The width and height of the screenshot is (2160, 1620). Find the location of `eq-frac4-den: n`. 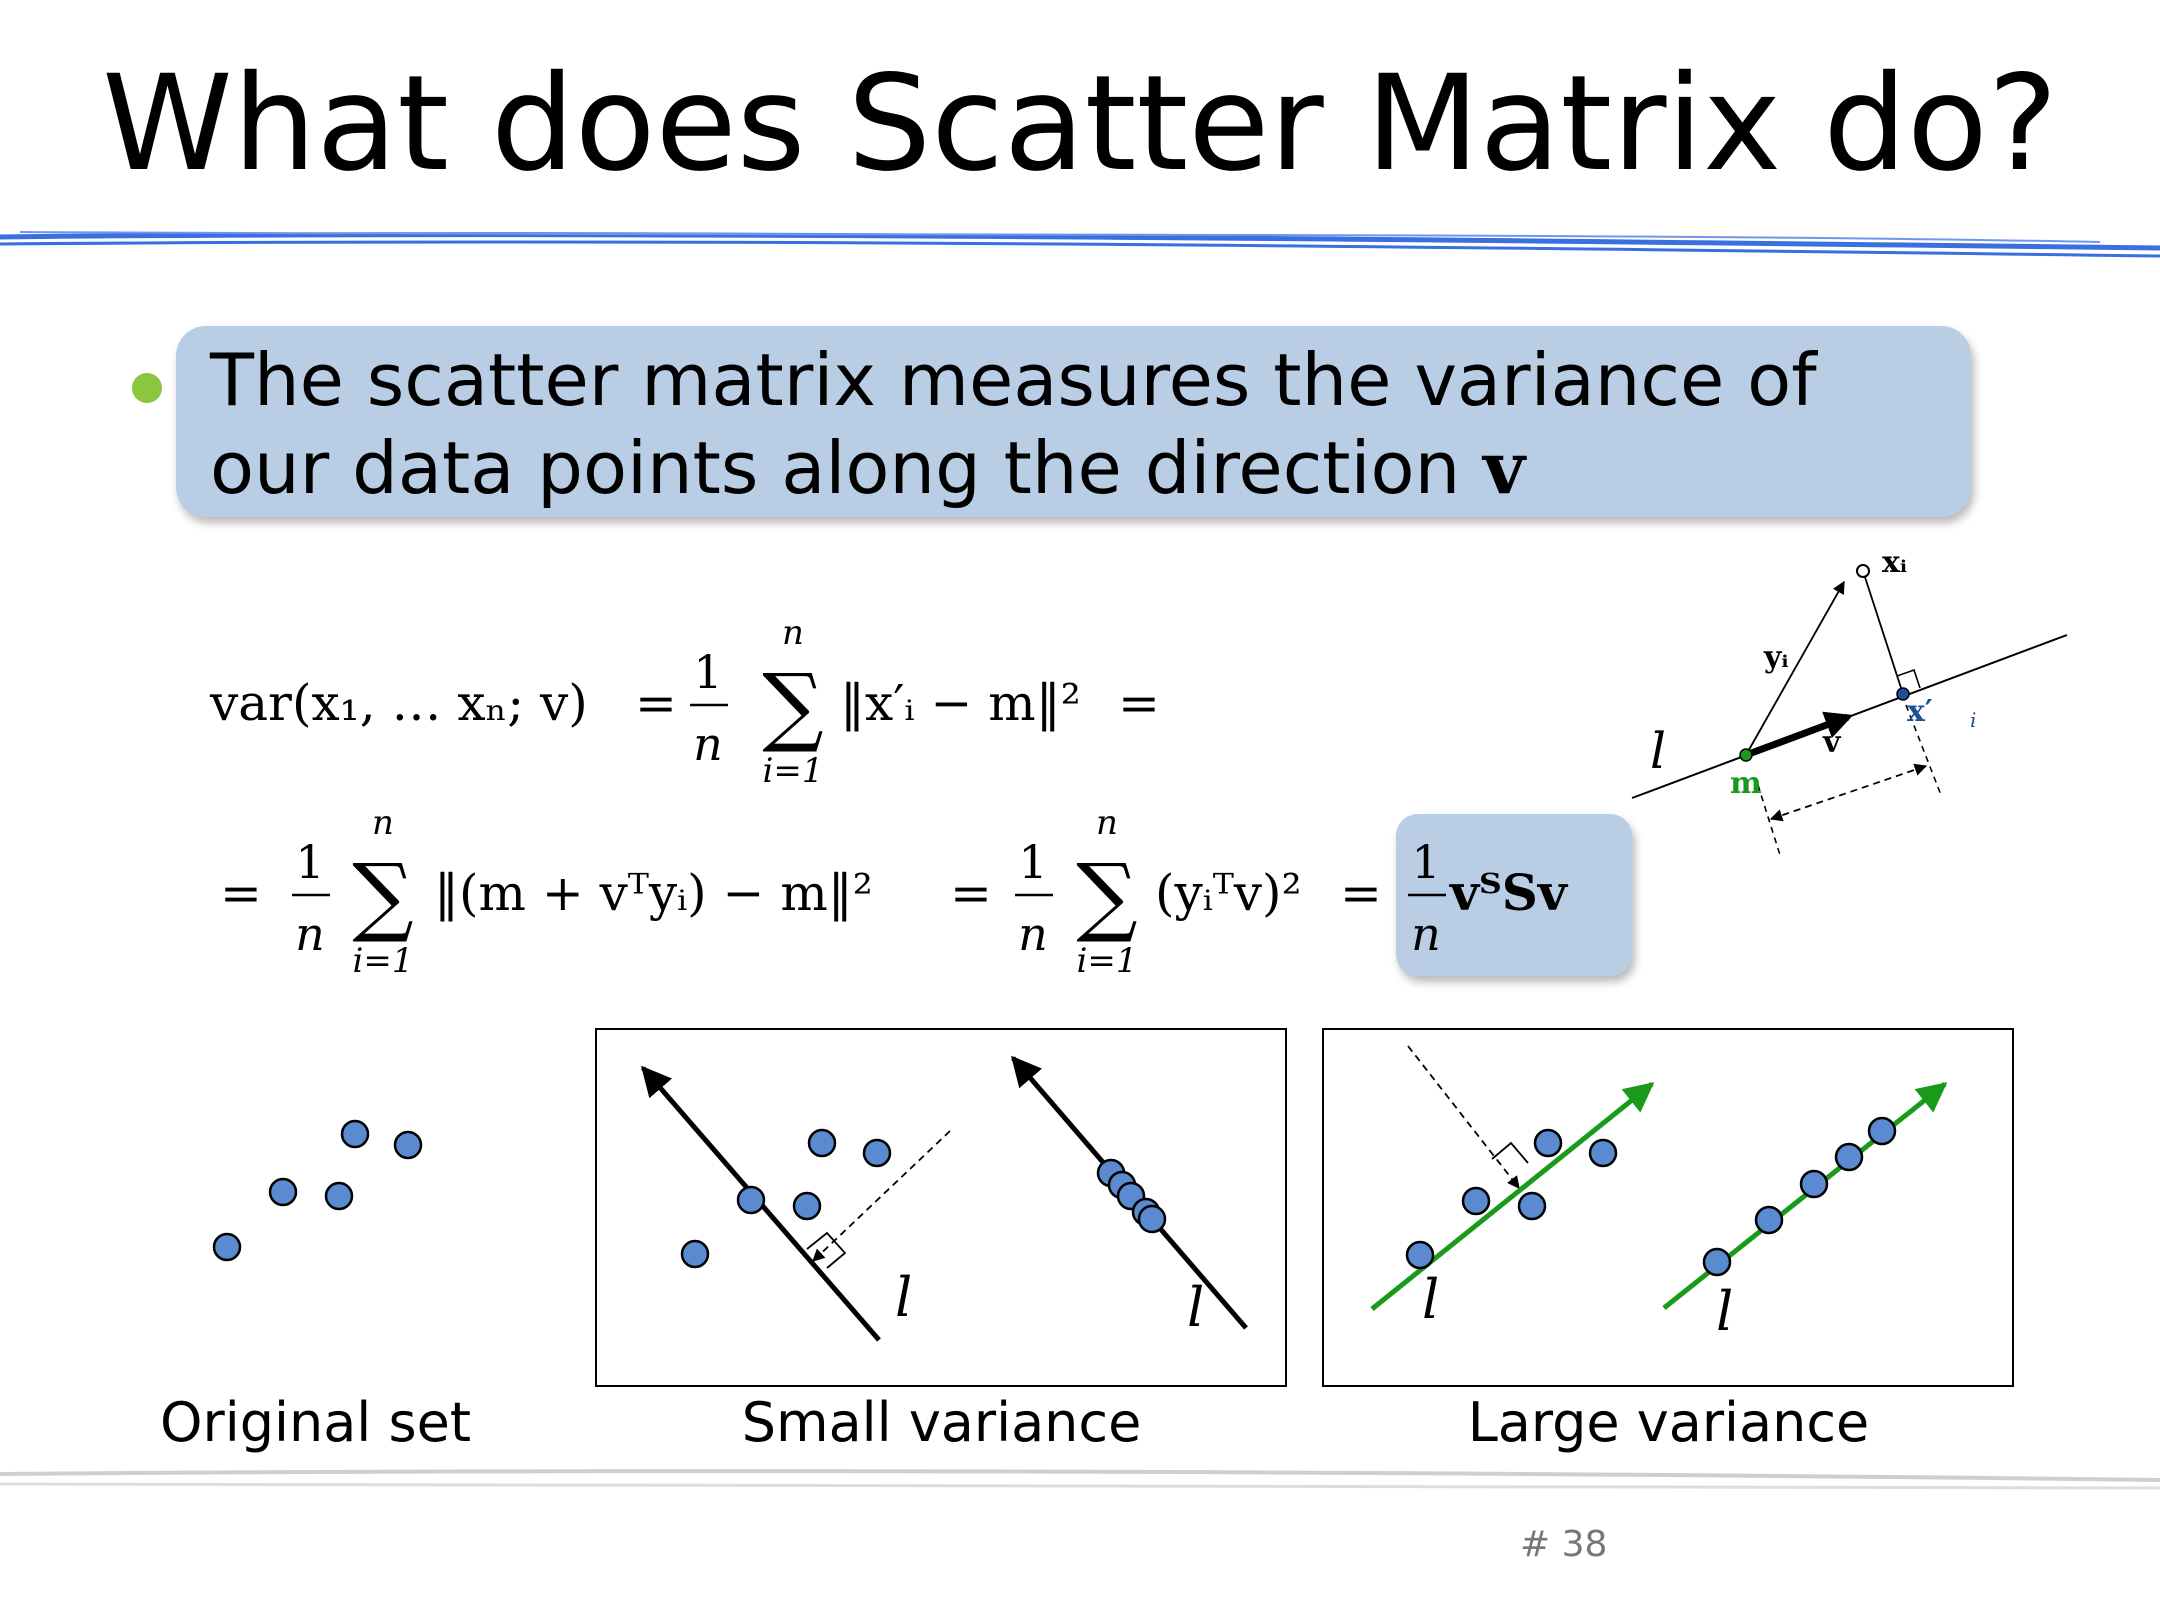

eq-frac4-den: n is located at coordinates (1426, 934).